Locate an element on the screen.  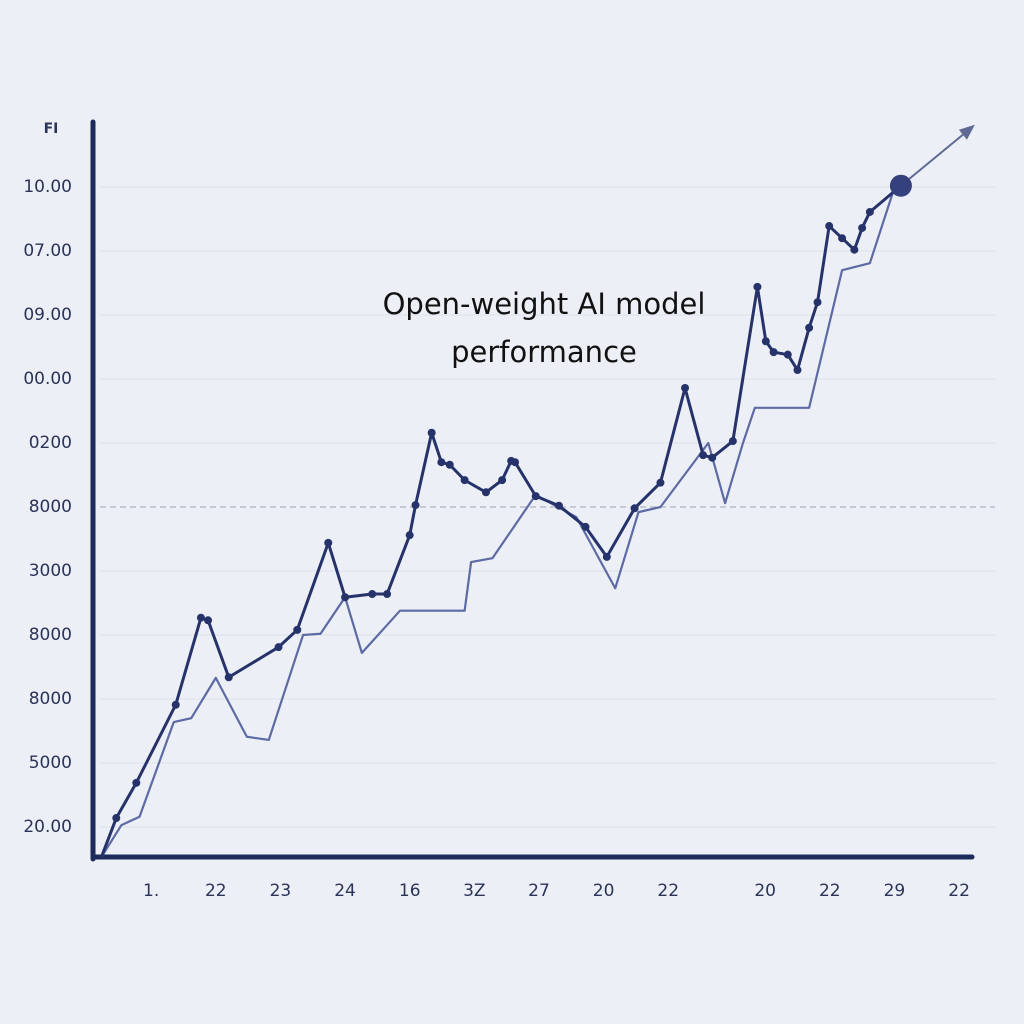
x-tick-label: 3Z is located at coordinates (474, 891).